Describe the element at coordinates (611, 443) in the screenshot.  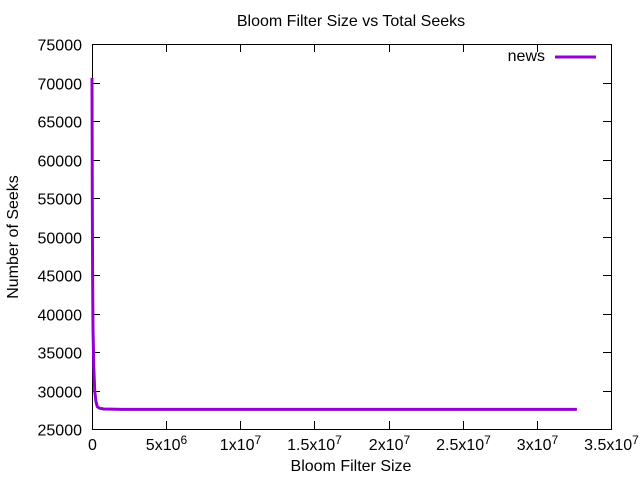
I see `x-tick-label: 3.5x10⁷` at that location.